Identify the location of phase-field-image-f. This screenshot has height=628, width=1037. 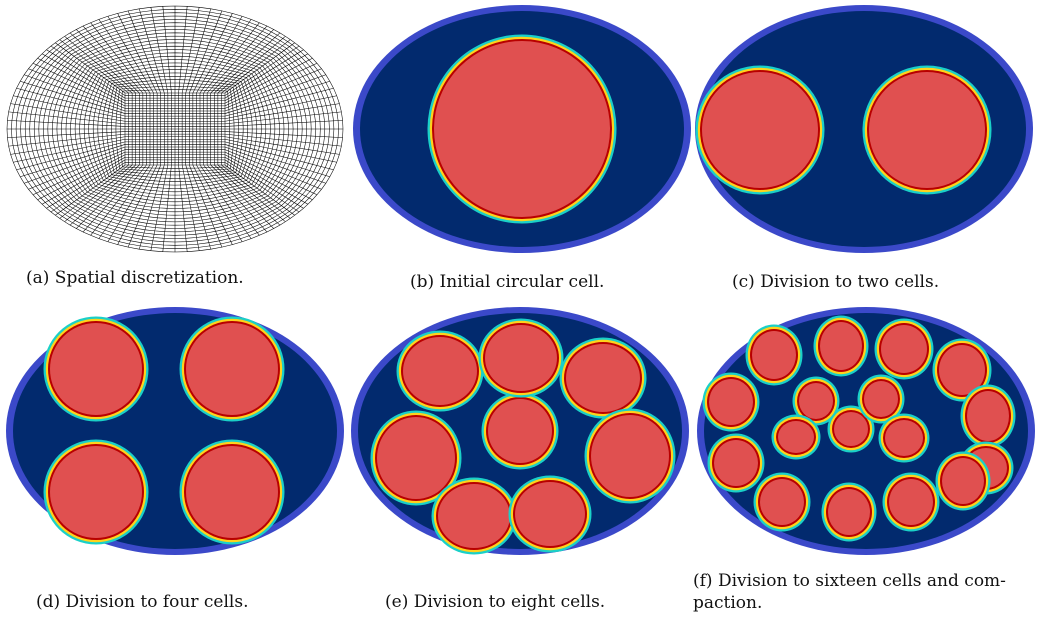
(866, 431).